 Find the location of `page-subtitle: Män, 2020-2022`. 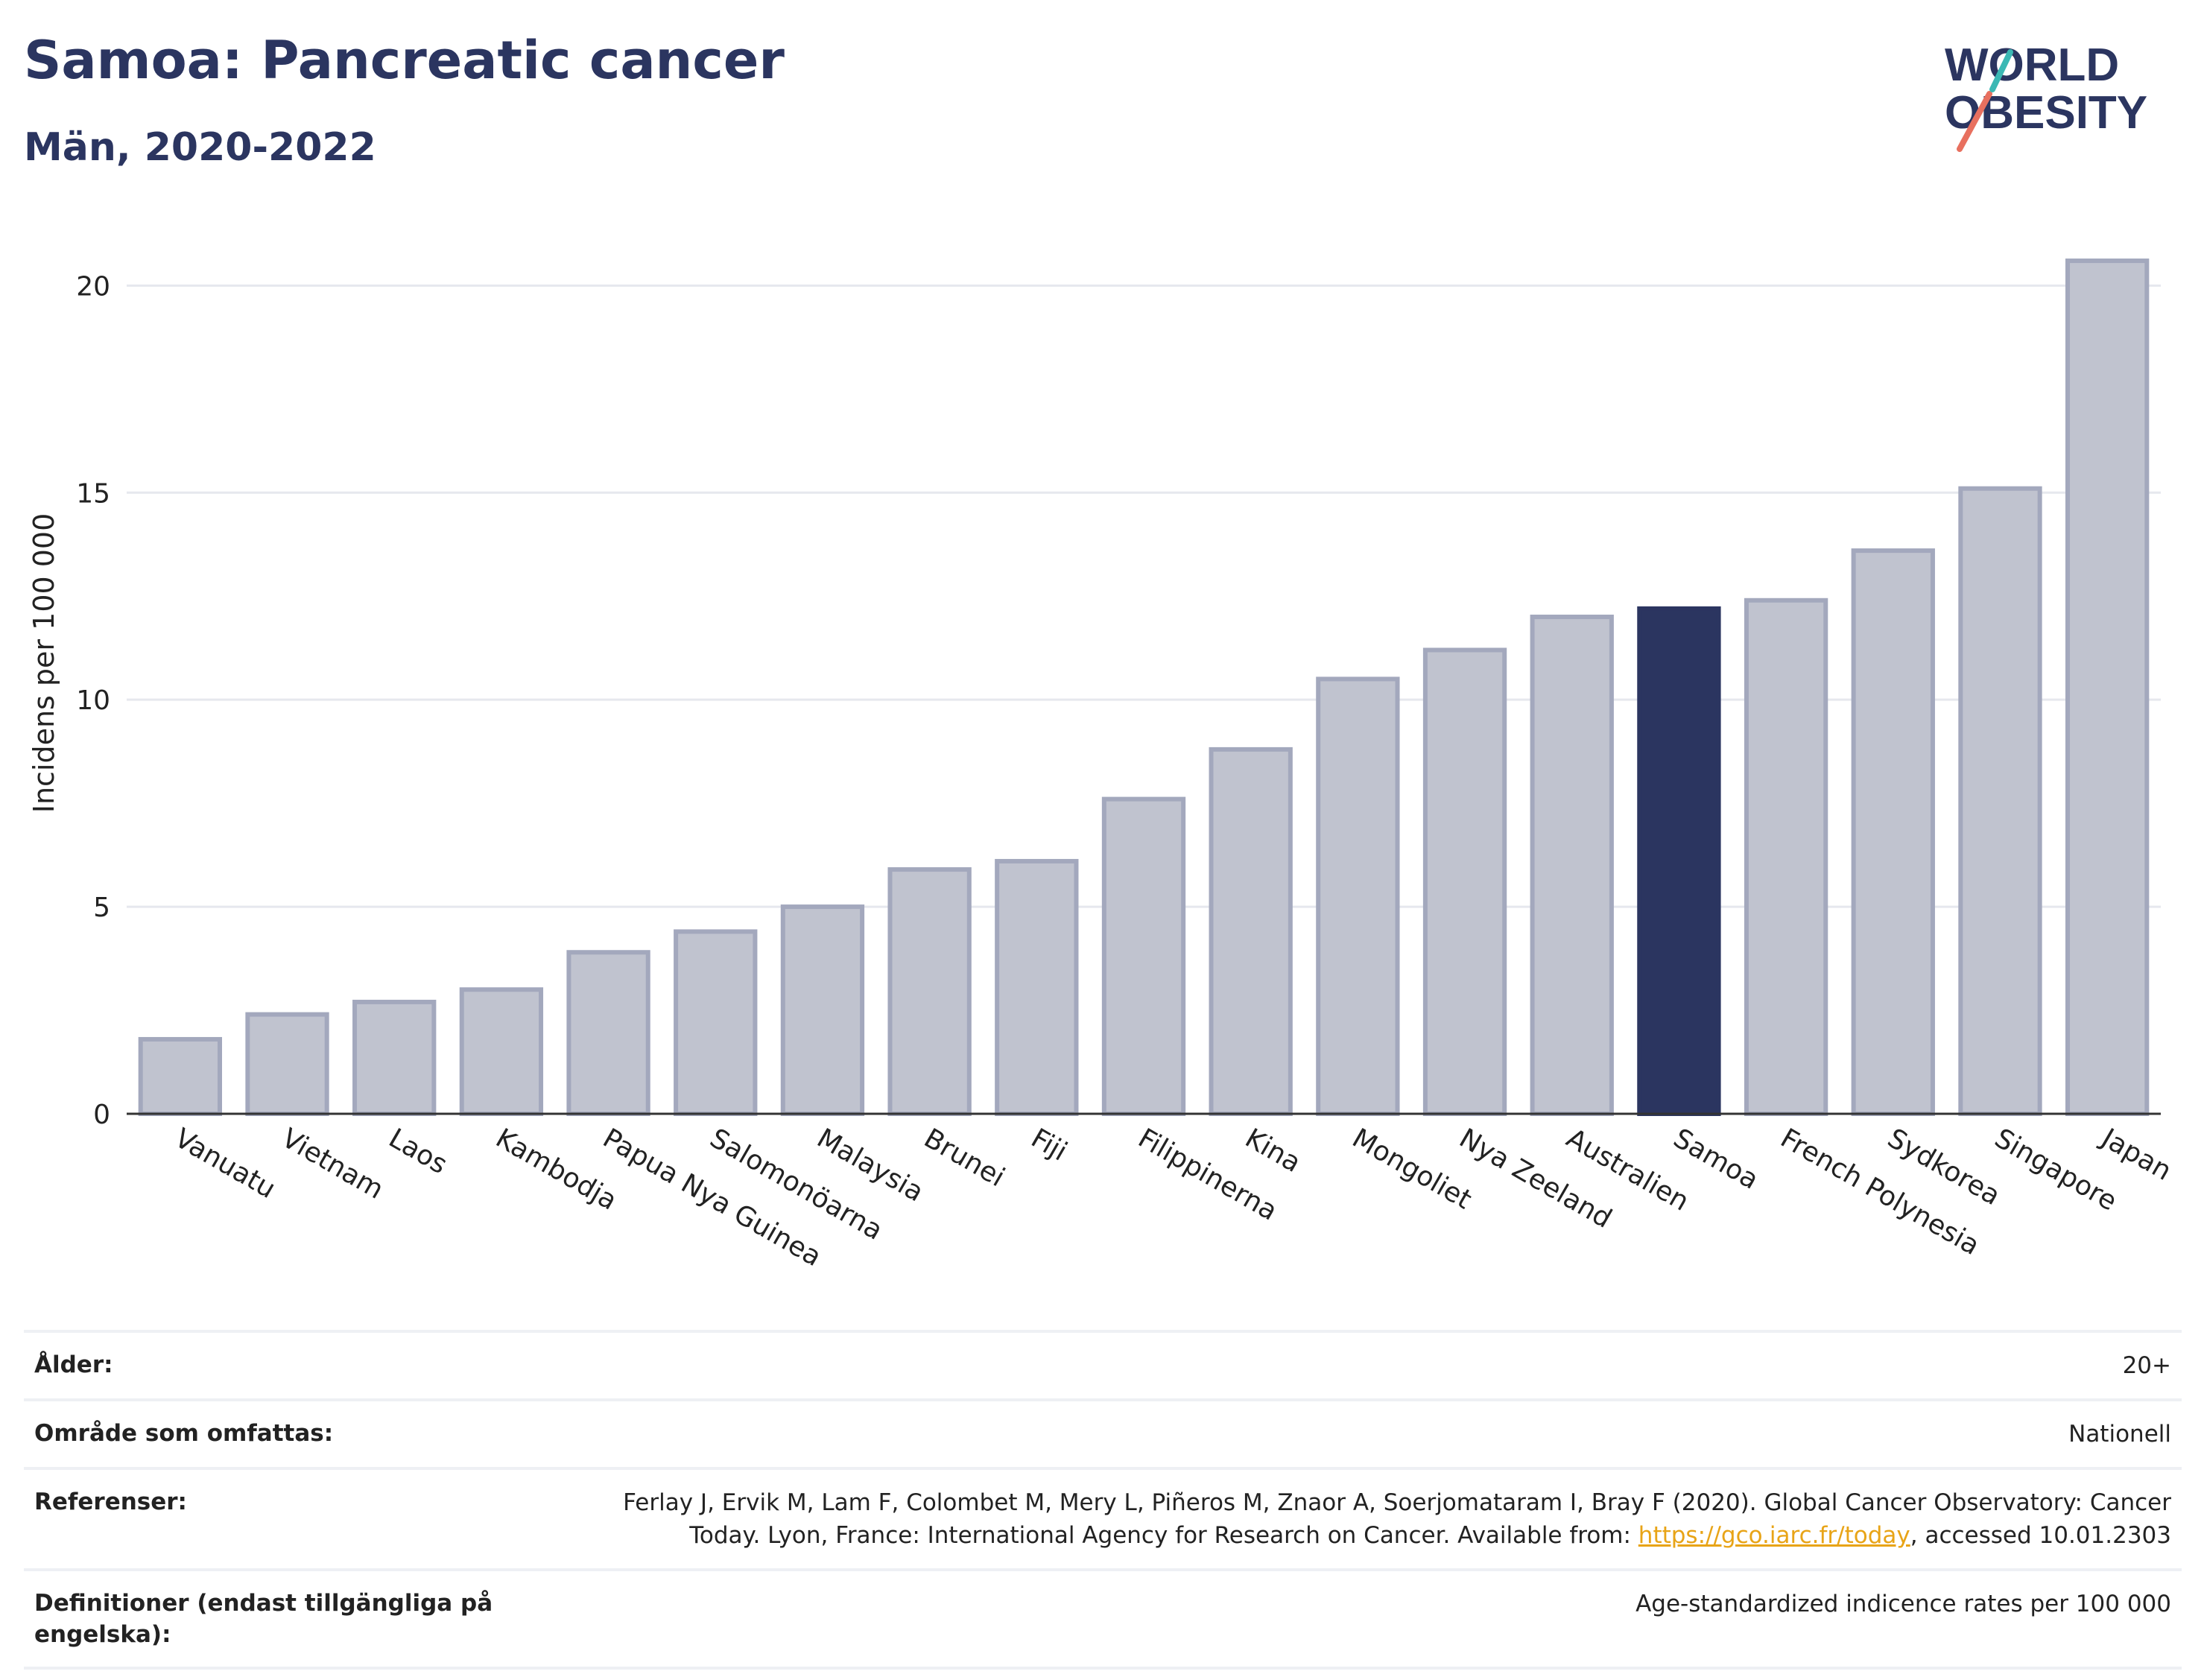

page-subtitle: Män, 2020-2022 is located at coordinates (200, 147).